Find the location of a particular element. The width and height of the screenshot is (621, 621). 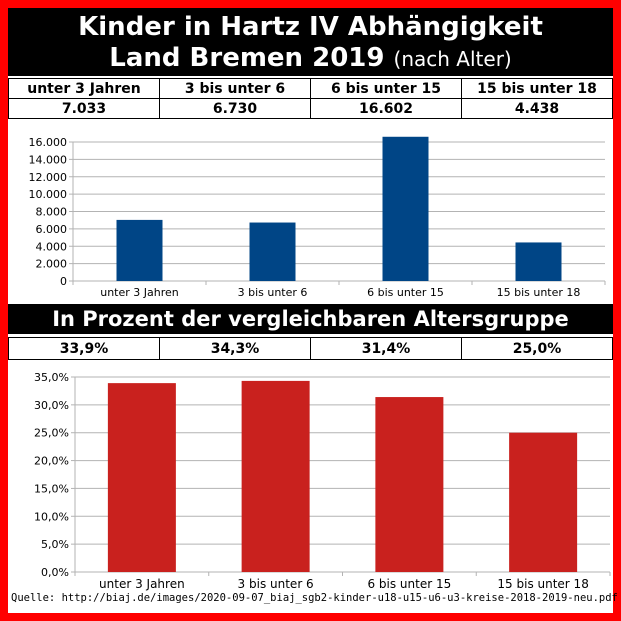

table-value-row: 7.033 6.730 16.602 4.438 is located at coordinates (310, 108).